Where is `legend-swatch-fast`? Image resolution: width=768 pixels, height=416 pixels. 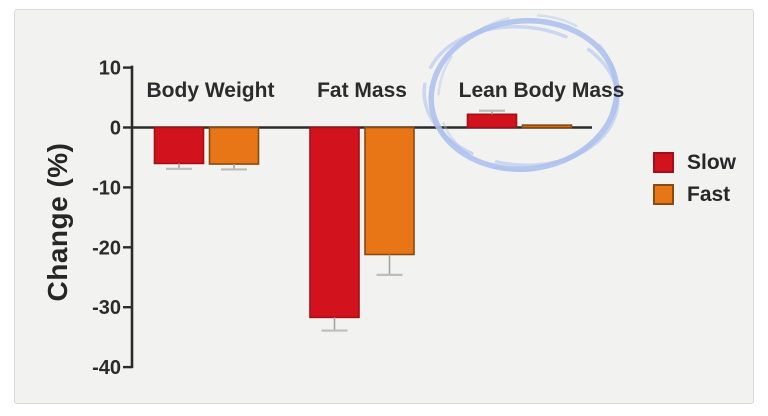 legend-swatch-fast is located at coordinates (663, 194).